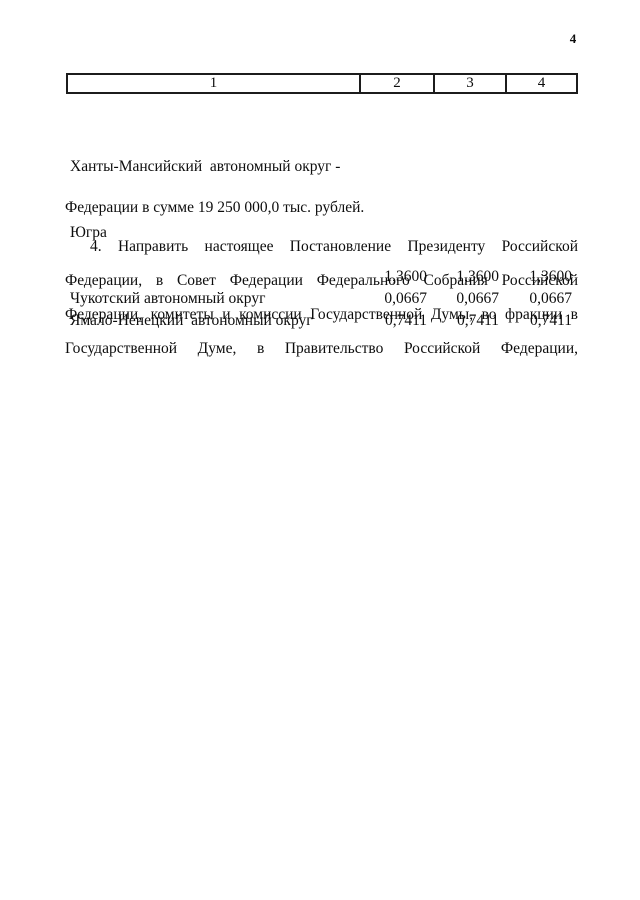 The width and height of the screenshot is (640, 900). Describe the element at coordinates (573, 38) in the screenshot. I see `page-number: 4` at that location.